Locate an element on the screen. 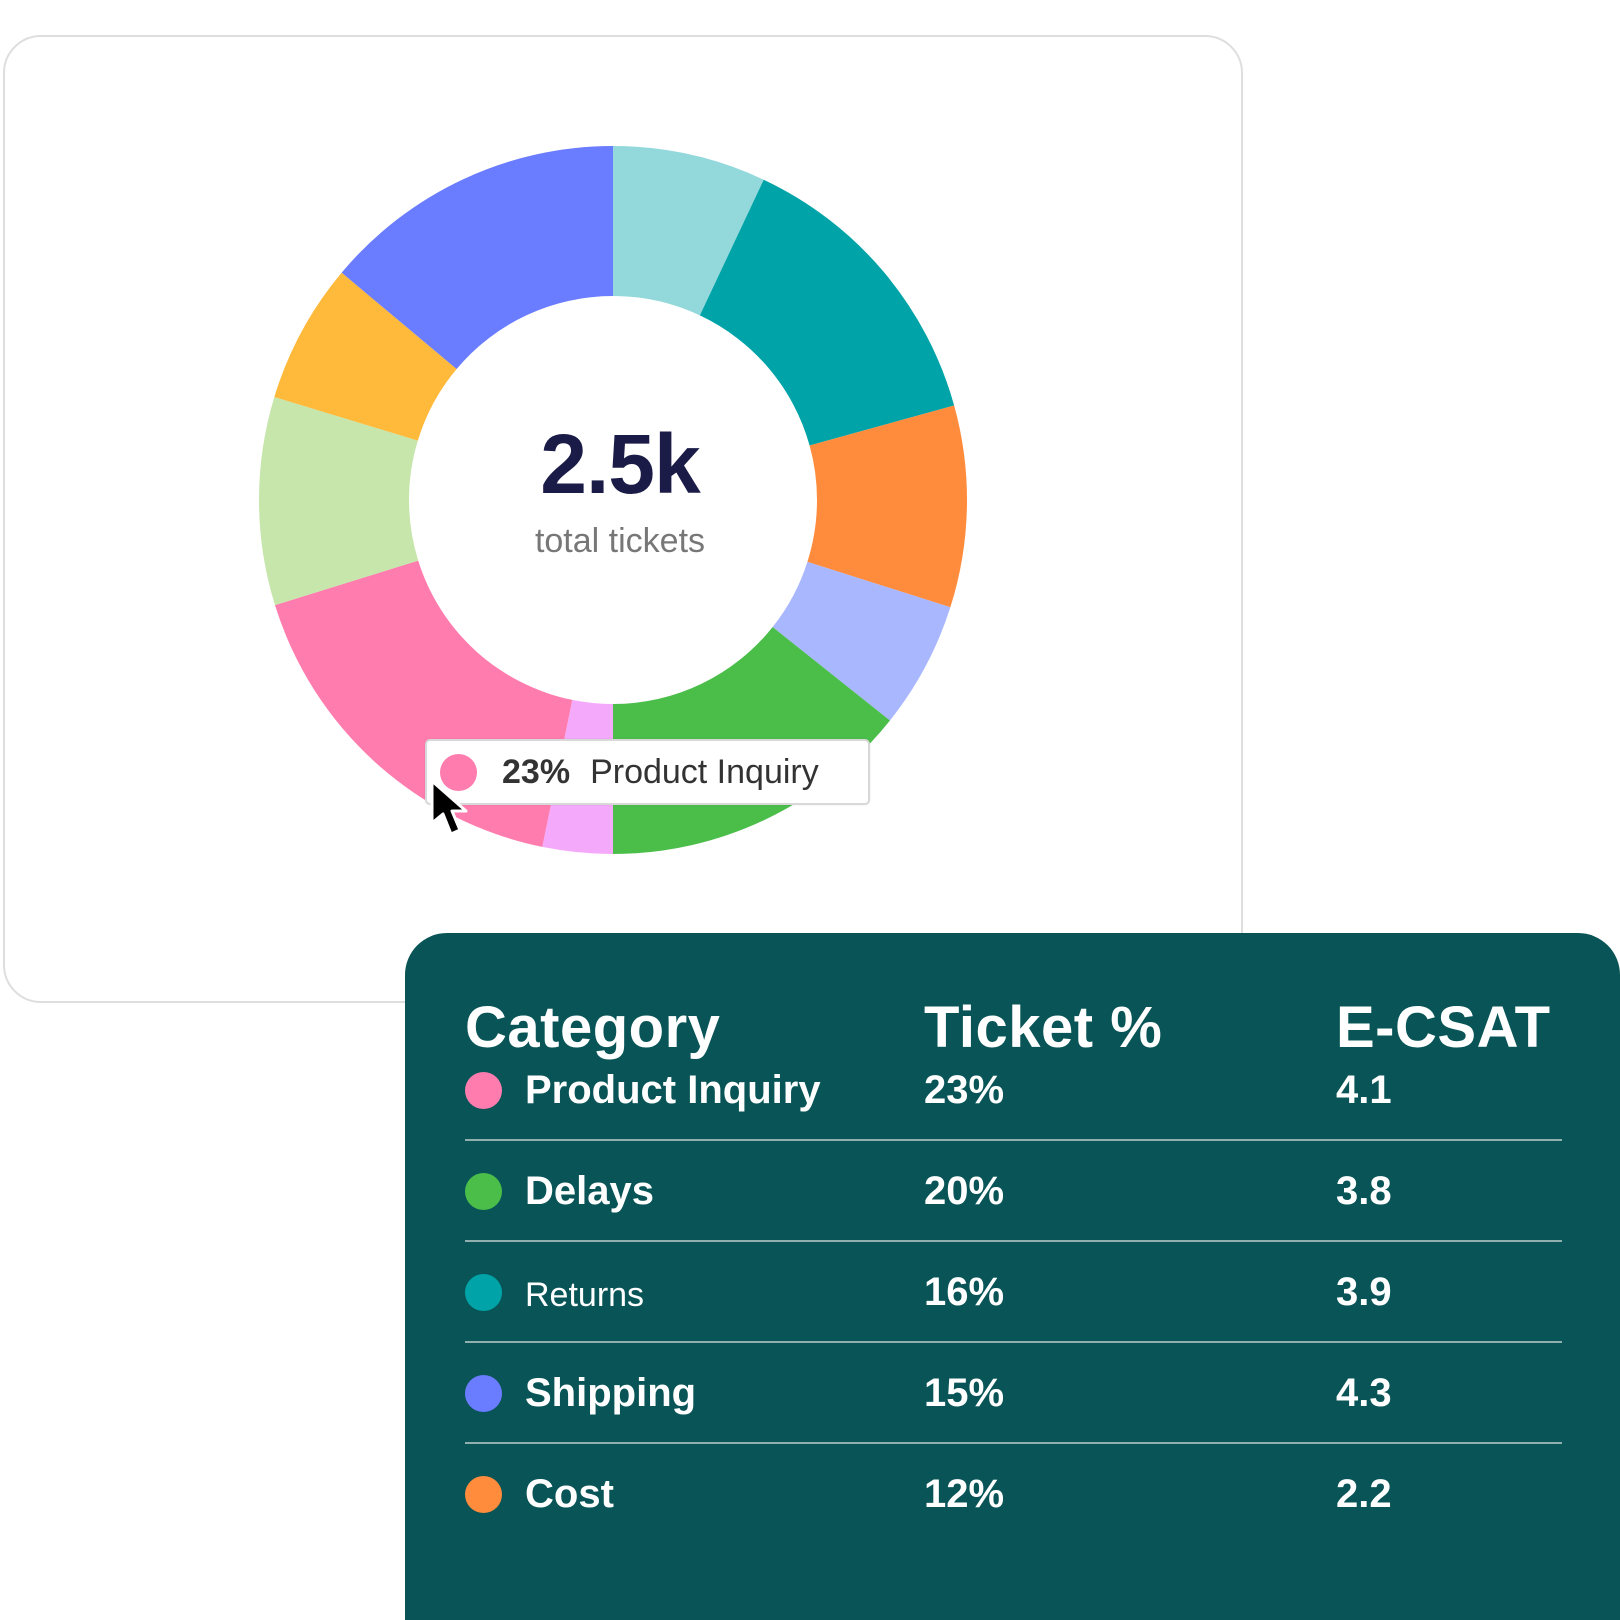 The width and height of the screenshot is (1620, 1620). ticket-percent-cell: 15% is located at coordinates (964, 1393).